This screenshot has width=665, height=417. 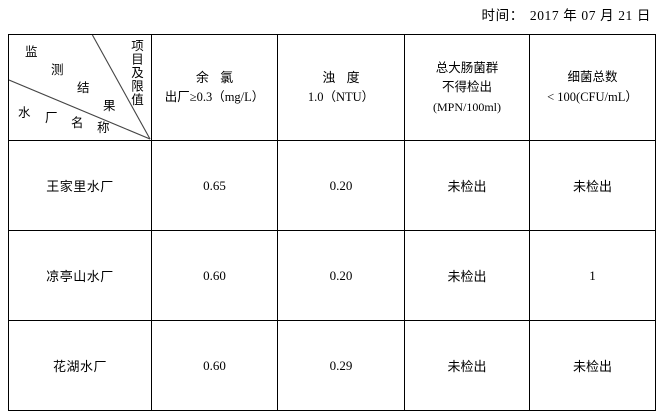 I want to click on column-header-total-coliform: 总大肠菌群 不得检出 (MPN/100ml), so click(x=467, y=87).